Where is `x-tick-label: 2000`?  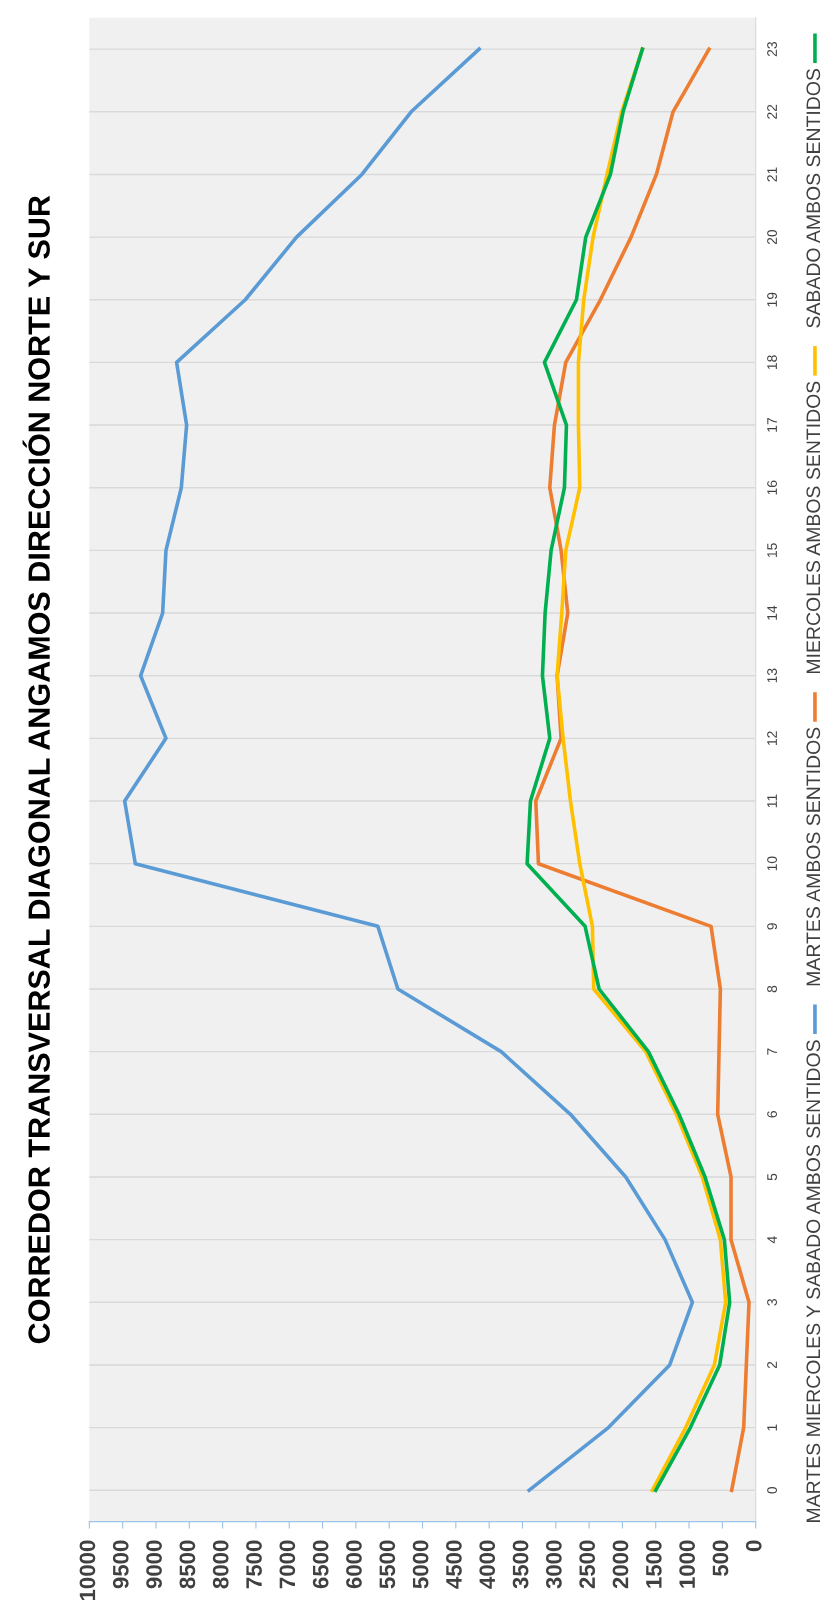 x-tick-label: 2000 is located at coordinates (620, 1564).